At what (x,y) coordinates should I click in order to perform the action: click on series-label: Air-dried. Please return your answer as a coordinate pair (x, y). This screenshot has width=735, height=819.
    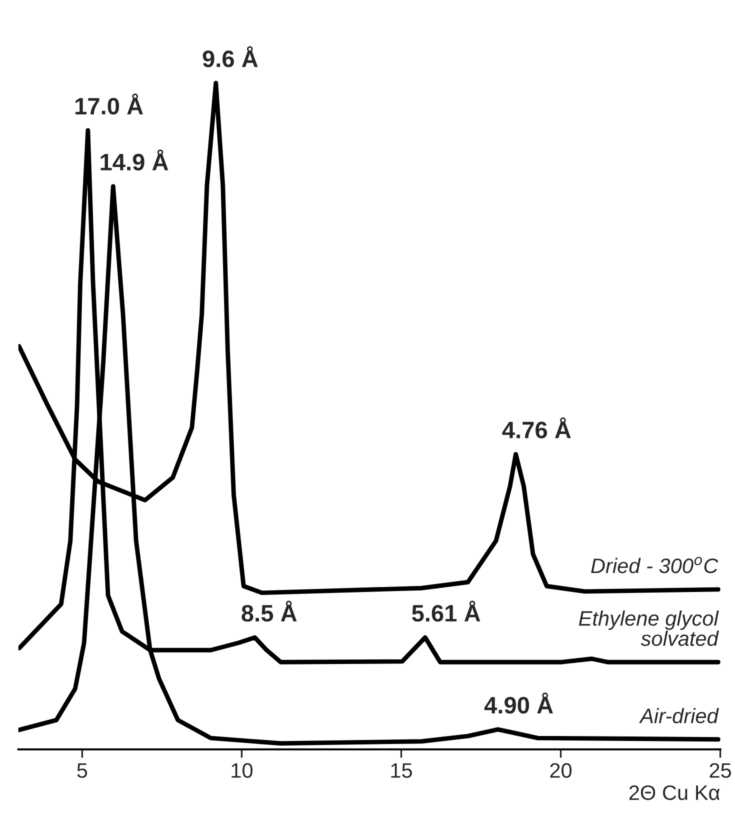
    Looking at the image, I should click on (679, 716).